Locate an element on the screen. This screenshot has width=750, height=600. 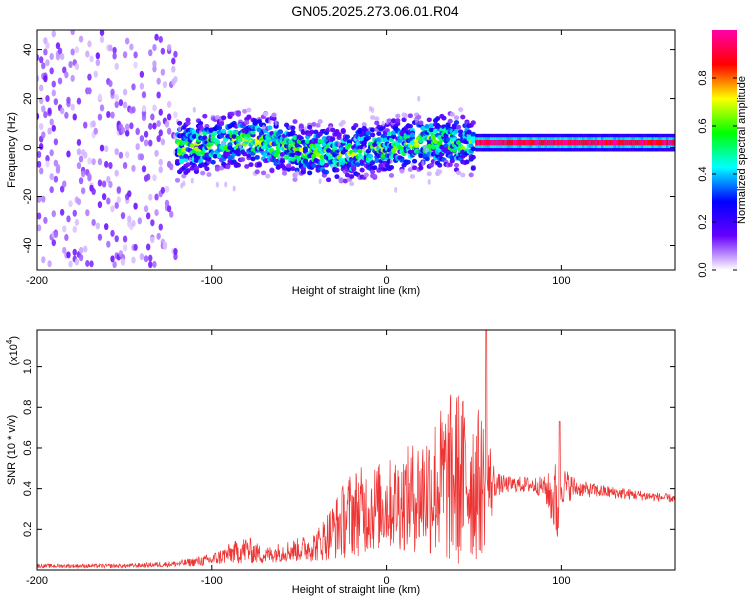
y-tick-label: -40 is located at coordinates (28, 246).